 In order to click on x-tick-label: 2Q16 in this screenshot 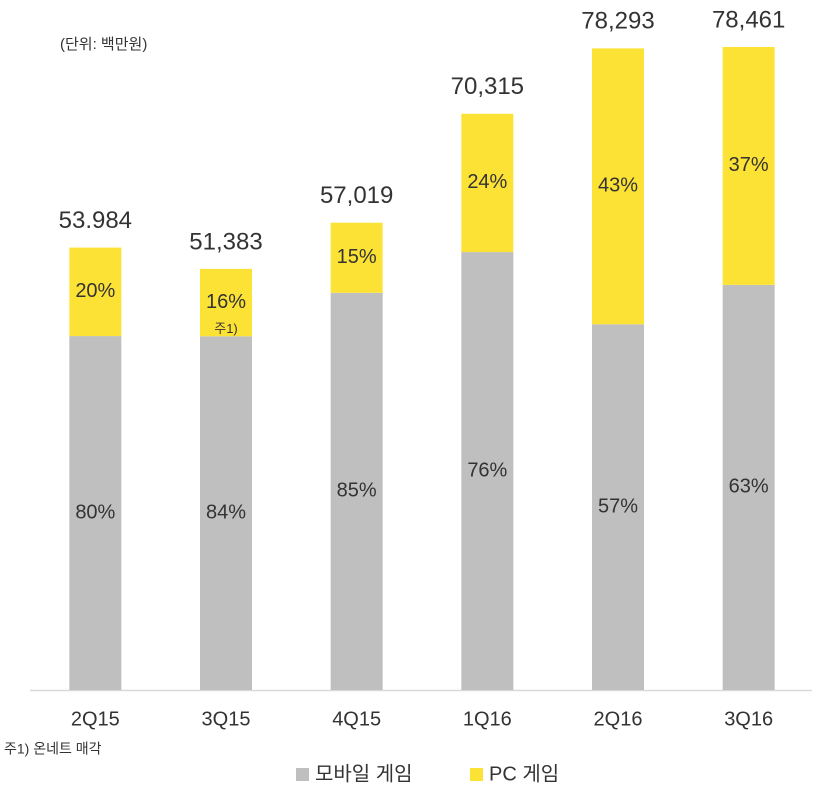, I will do `click(618, 719)`.